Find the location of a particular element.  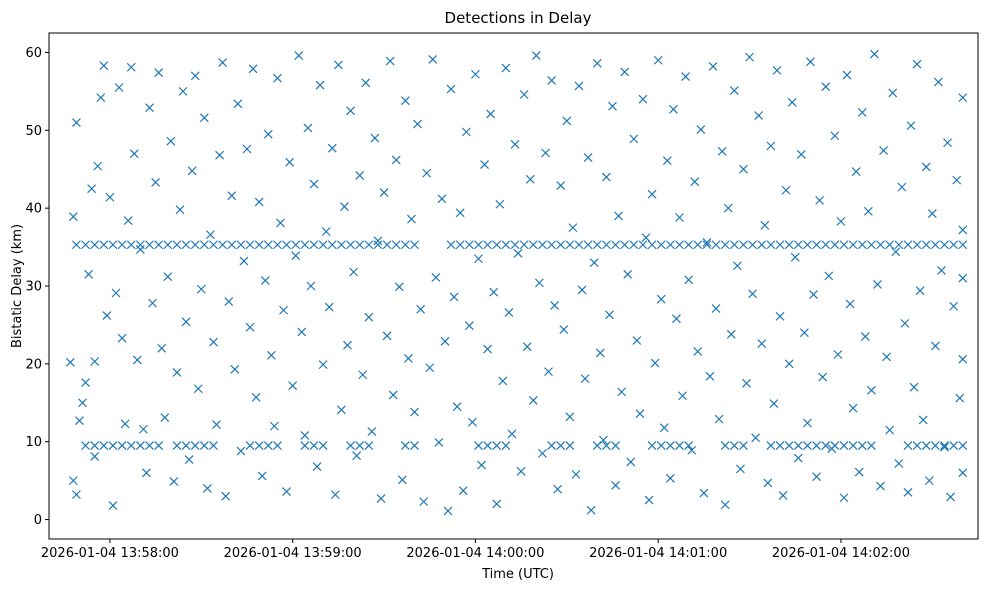

y-tick-label: 0 is located at coordinates (38, 520).